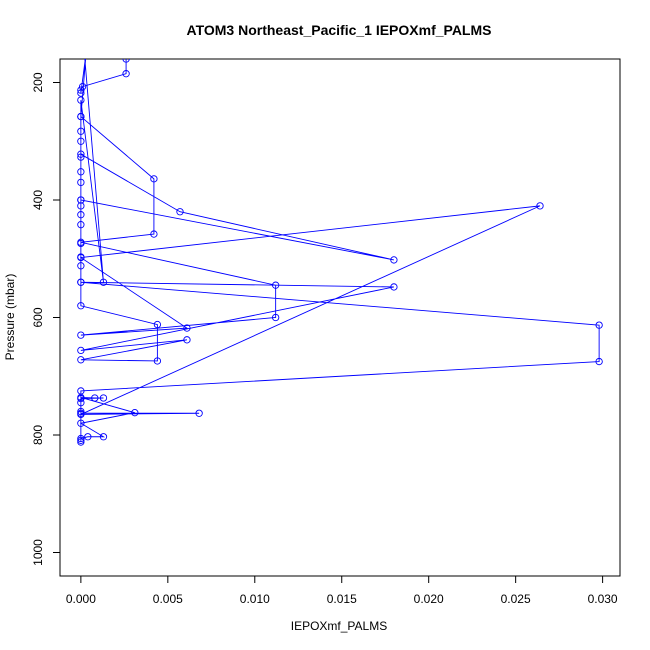 This screenshot has height=650, width=650. I want to click on y-tick-label: 600, so click(38, 317).